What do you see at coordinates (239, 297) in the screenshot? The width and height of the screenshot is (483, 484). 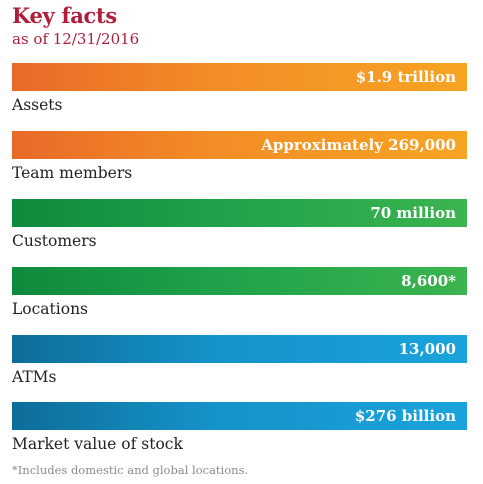 I see `fact-locations: 8,600* Locations` at bounding box center [239, 297].